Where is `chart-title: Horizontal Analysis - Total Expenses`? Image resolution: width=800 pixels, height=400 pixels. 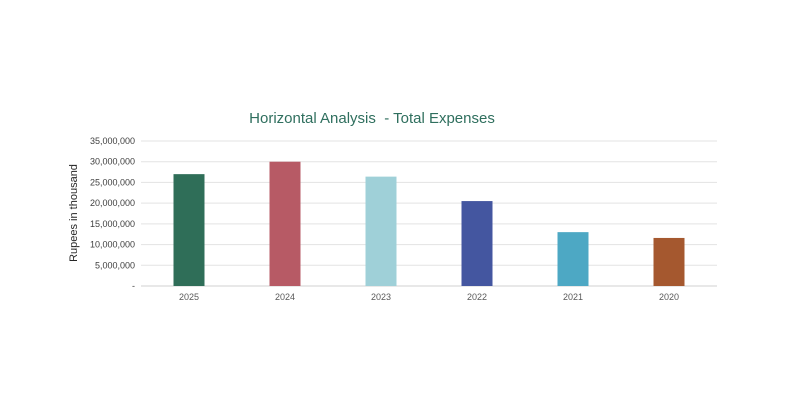 chart-title: Horizontal Analysis - Total Expenses is located at coordinates (372, 118).